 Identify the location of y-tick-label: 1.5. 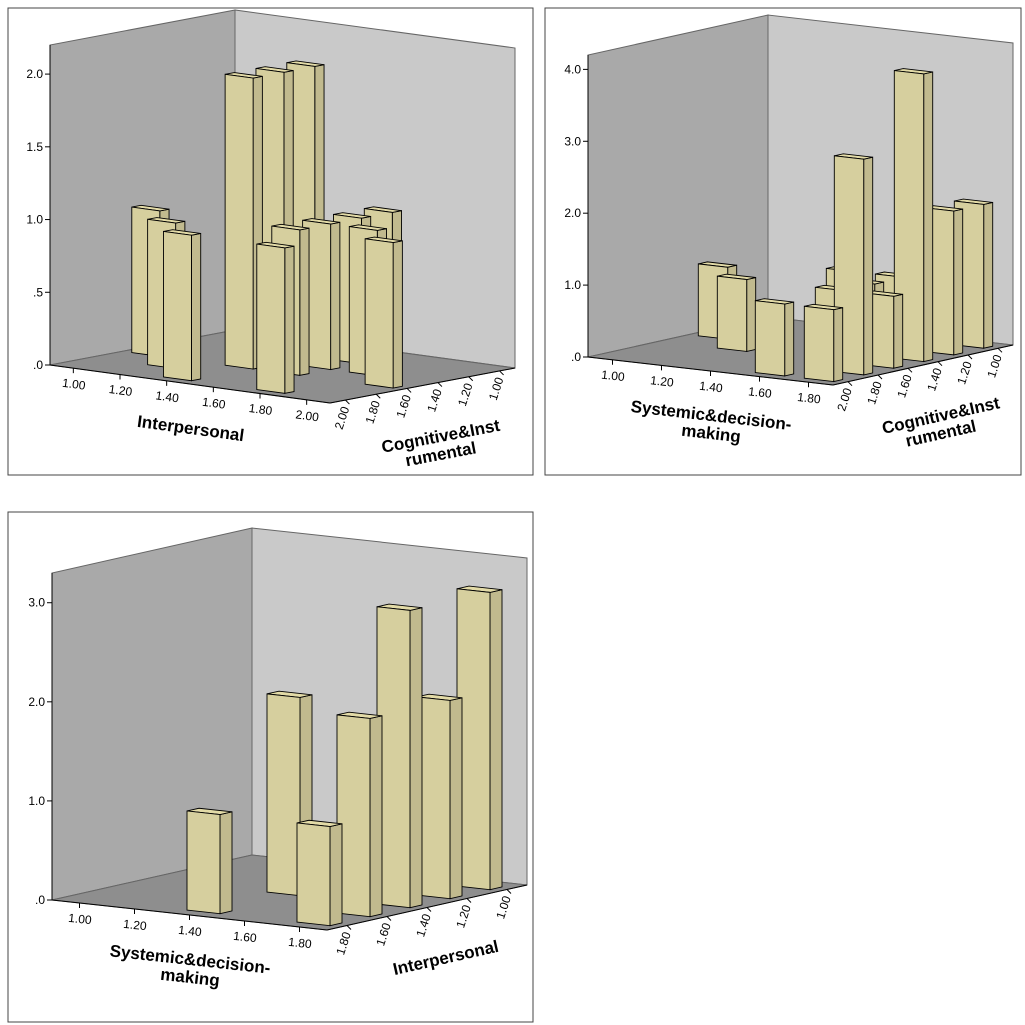
(34, 147).